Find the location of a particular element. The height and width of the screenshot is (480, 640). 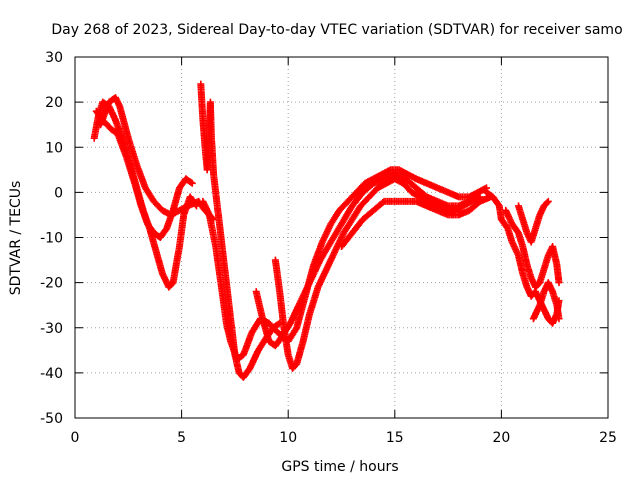

series-track-b is located at coordinates (144, 174).